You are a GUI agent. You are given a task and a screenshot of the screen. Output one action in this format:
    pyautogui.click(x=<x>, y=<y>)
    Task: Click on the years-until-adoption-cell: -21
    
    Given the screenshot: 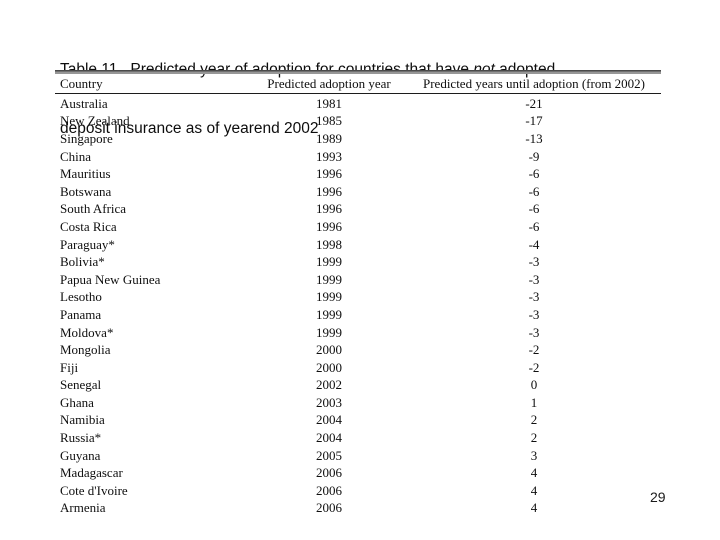 What is the action you would take?
    pyautogui.click(x=534, y=103)
    